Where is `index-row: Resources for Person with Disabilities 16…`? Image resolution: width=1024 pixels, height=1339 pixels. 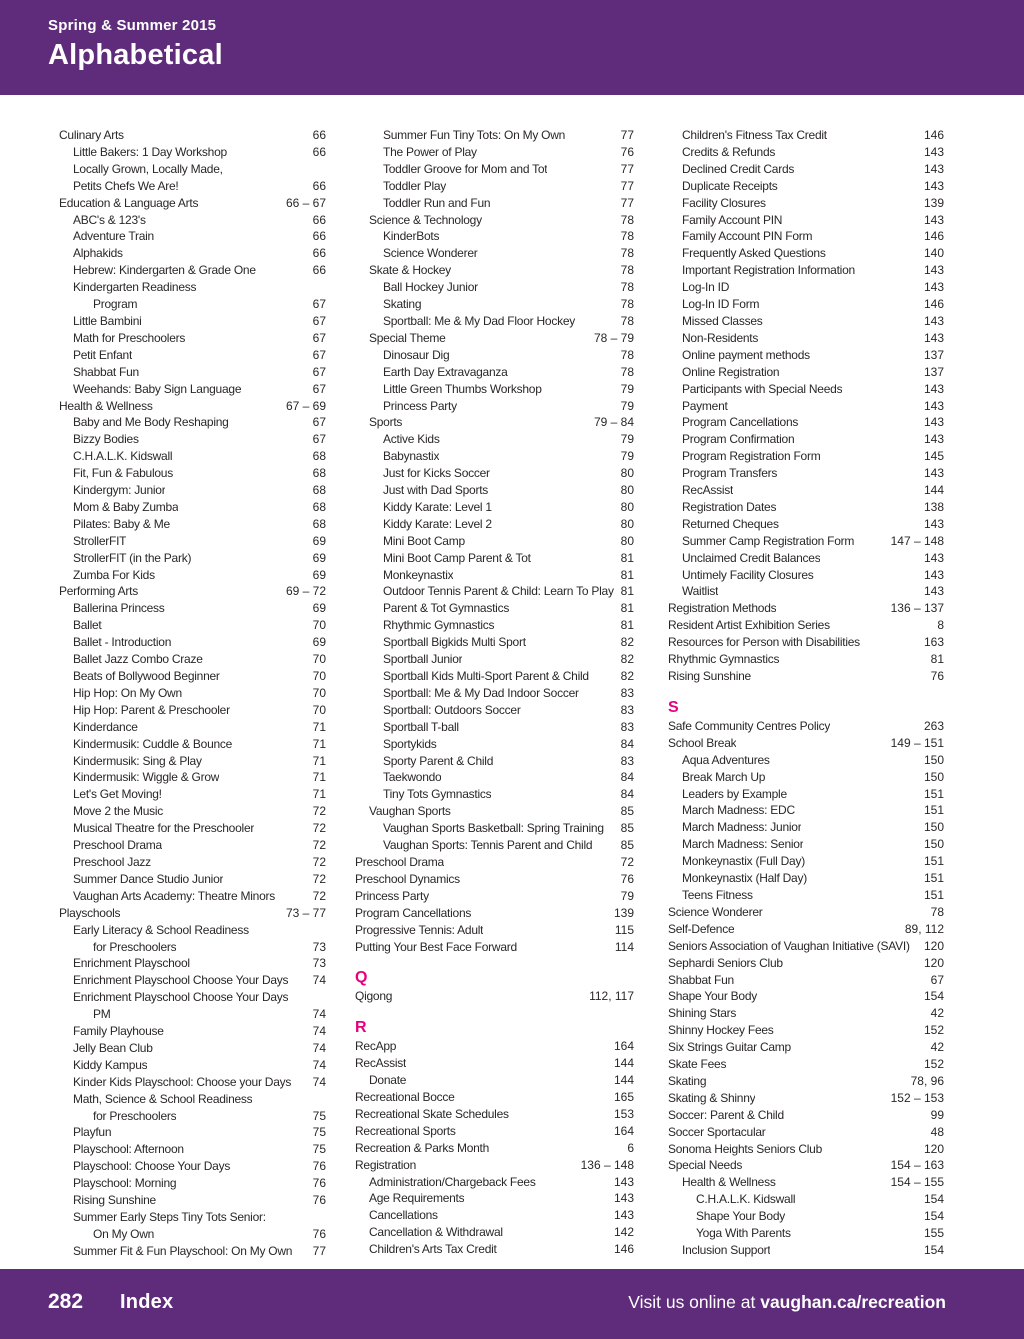
index-row: Resources for Person with Disabilities 16… is located at coordinates (806, 642).